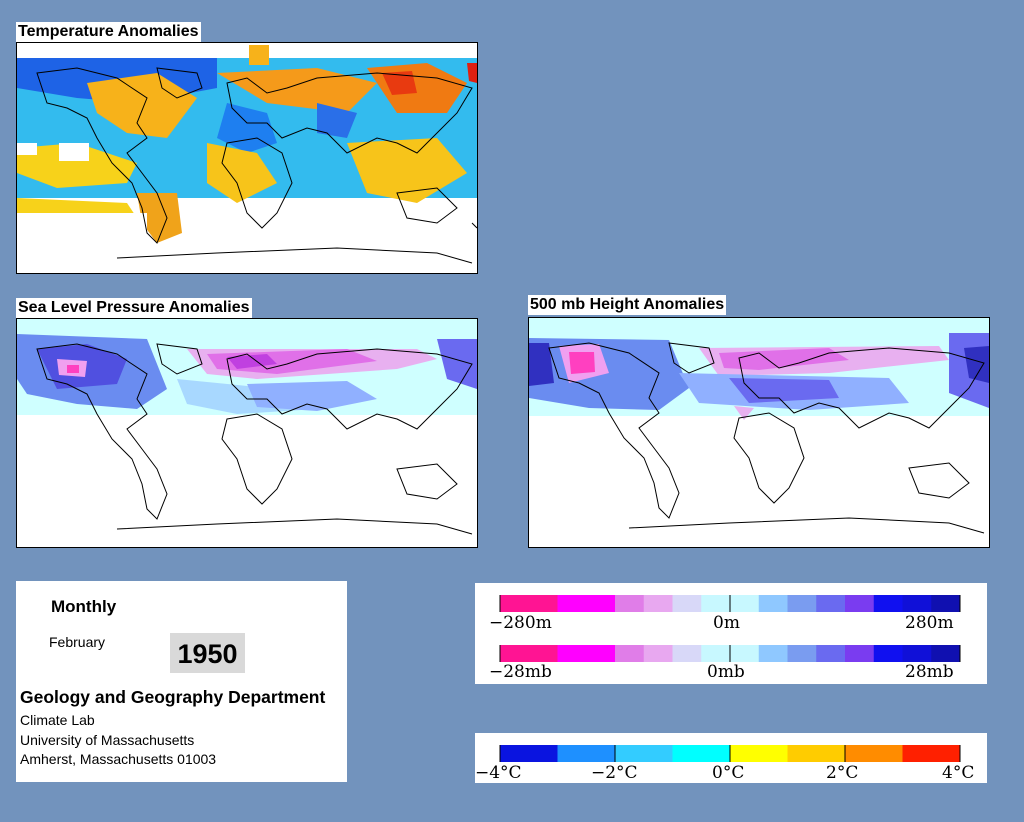 The width and height of the screenshot is (1024, 822). What do you see at coordinates (929, 672) in the screenshot?
I see `pressure-label-max: 28mb` at bounding box center [929, 672].